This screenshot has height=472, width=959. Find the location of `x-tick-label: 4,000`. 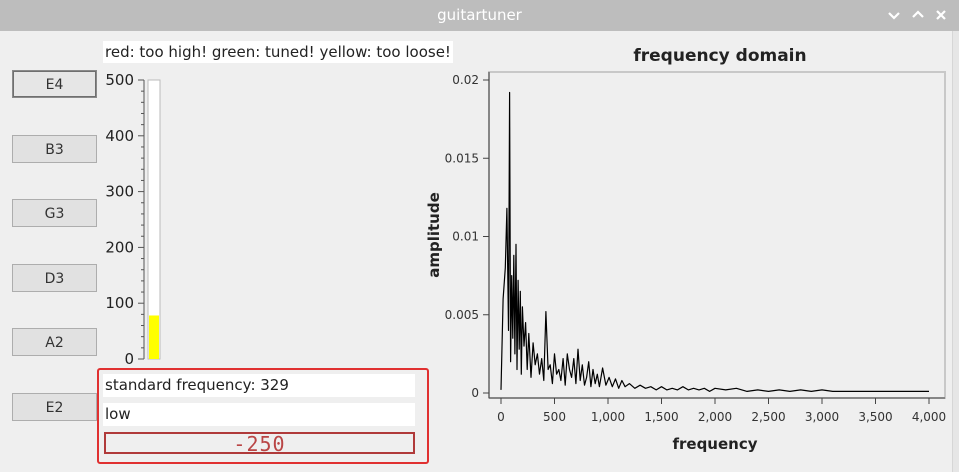

x-tick-label: 4,000 is located at coordinates (929, 417).